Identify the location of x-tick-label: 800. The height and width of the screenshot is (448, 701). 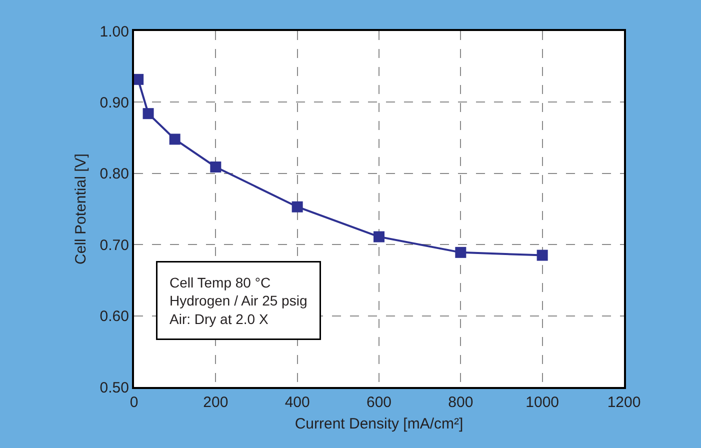
(461, 402).